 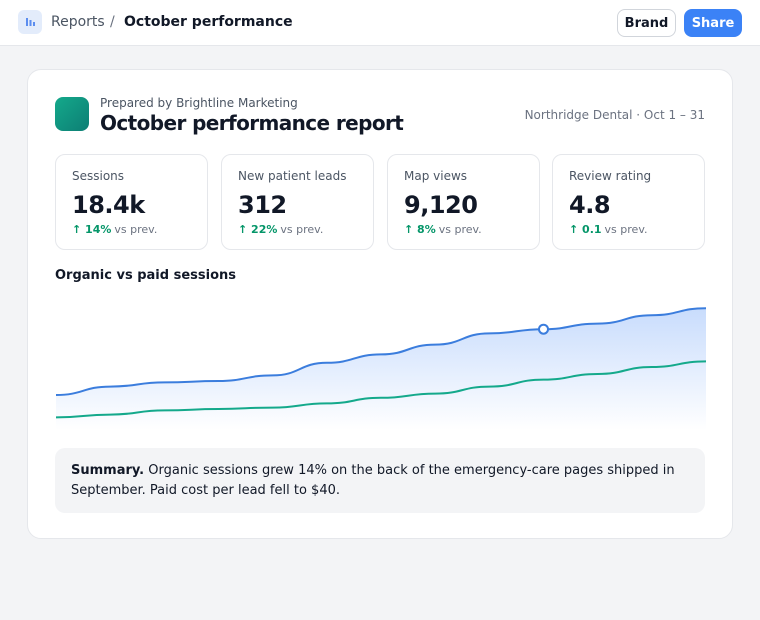 I want to click on kpi-label: New patient leads, so click(x=292, y=176).